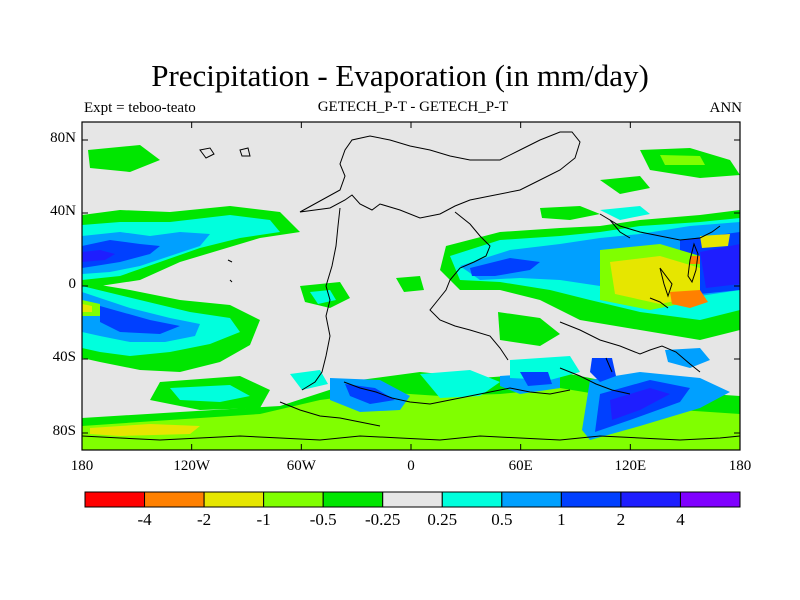  Describe the element at coordinates (63, 211) in the screenshot. I see `y-tick-label: 40N` at that location.